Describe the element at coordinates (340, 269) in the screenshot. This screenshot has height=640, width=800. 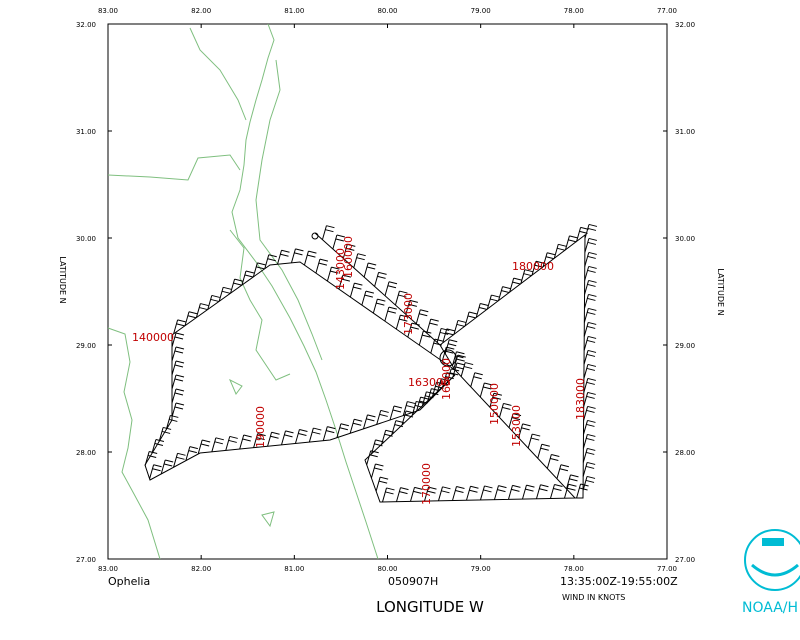
I see `time-label: 143000` at that location.